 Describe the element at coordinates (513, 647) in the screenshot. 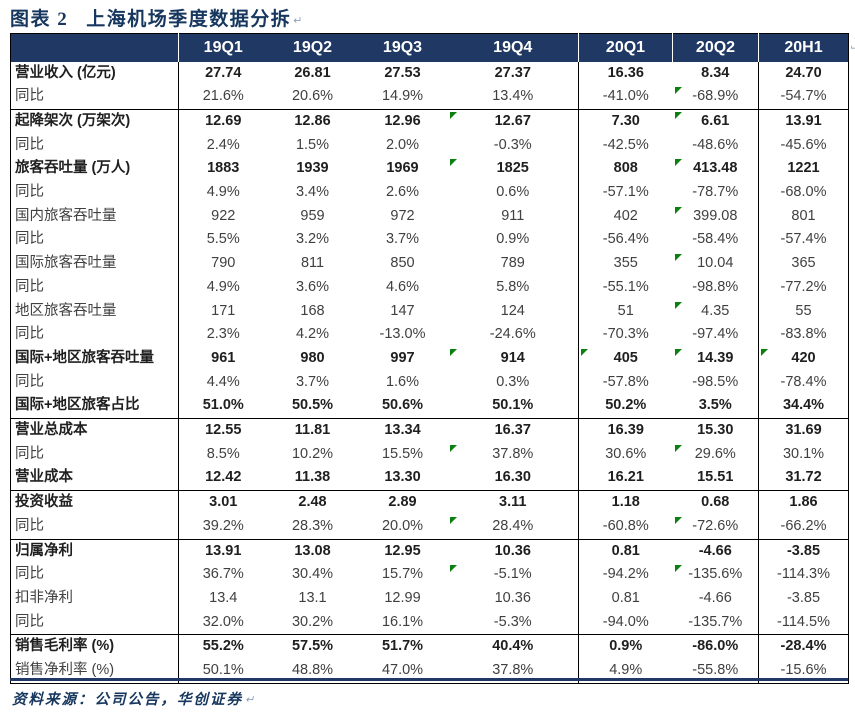

I see `cell: 40.4%` at that location.